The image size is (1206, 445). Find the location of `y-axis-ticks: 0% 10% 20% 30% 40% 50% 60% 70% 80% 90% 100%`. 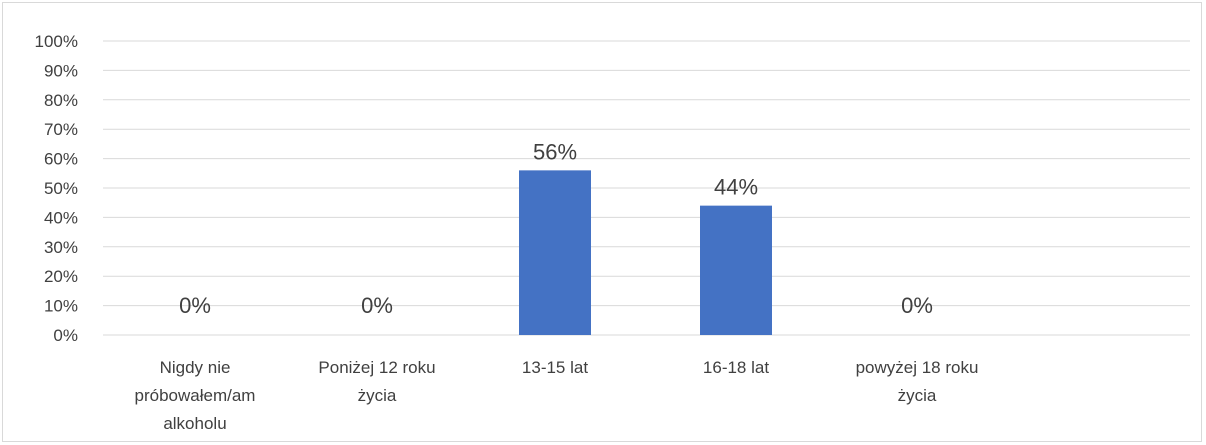

y-axis-ticks: 0% 10% 20% 30% 40% 50% 60% 70% 80% 90% 100% is located at coordinates (56, 188).